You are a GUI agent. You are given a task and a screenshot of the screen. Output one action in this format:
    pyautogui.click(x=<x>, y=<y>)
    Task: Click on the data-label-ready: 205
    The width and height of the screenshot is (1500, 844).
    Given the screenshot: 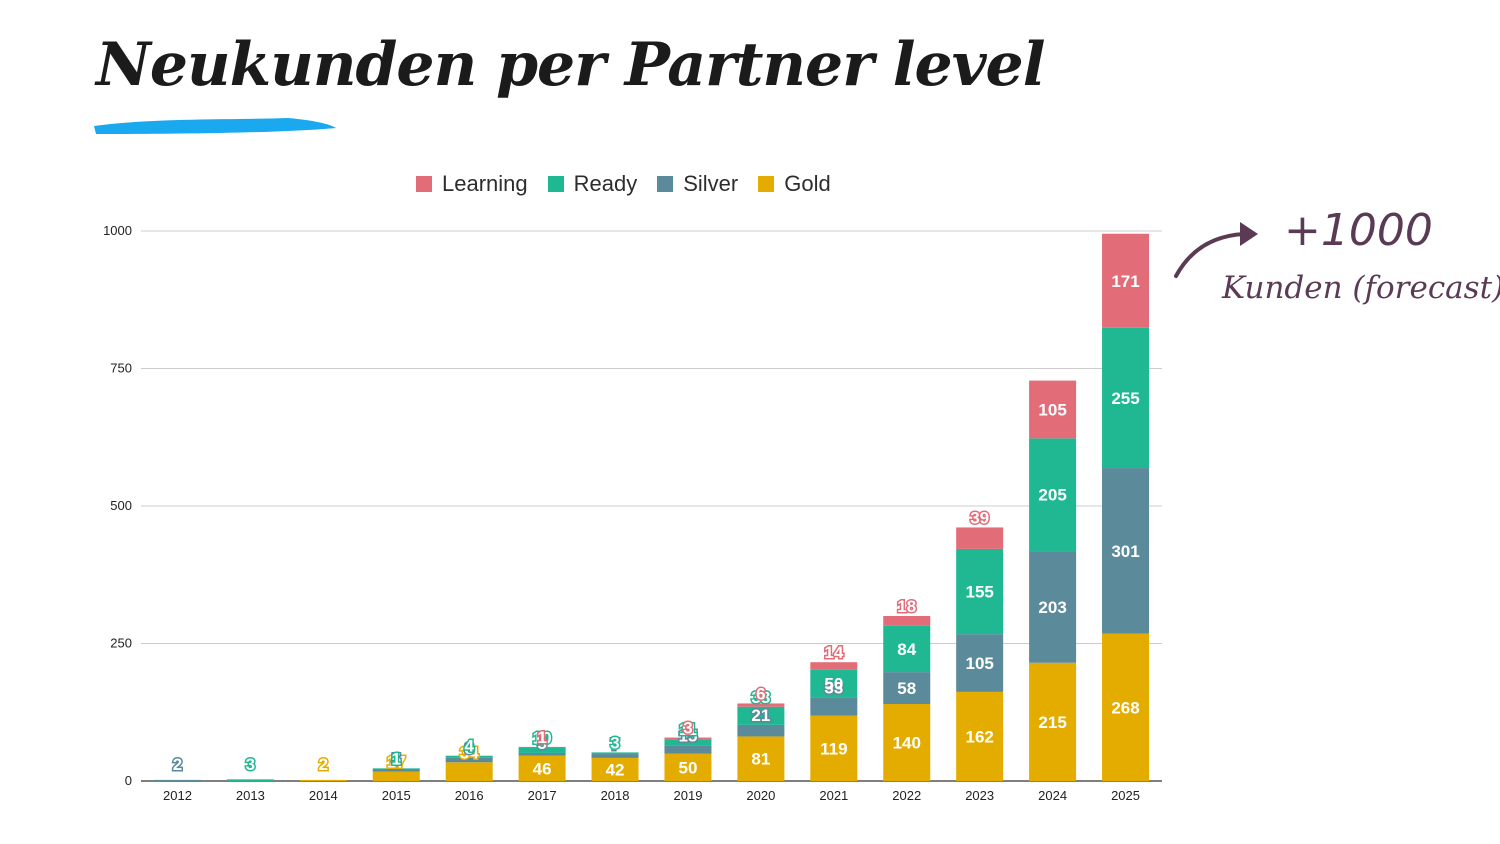 What is the action you would take?
    pyautogui.click(x=1052, y=495)
    